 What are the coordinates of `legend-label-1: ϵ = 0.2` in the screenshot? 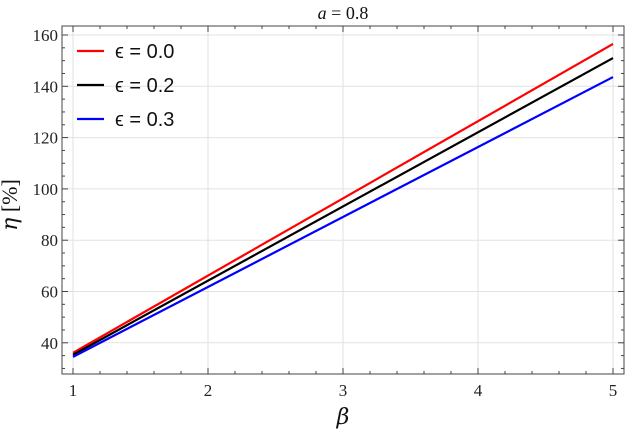 It's located at (144, 86).